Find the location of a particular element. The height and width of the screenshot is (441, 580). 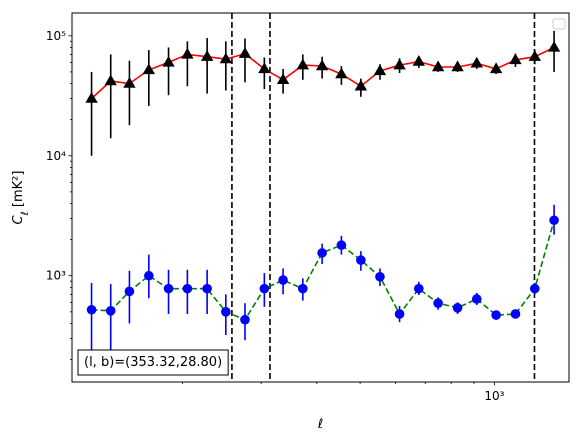

legend is located at coordinates (559, 24).